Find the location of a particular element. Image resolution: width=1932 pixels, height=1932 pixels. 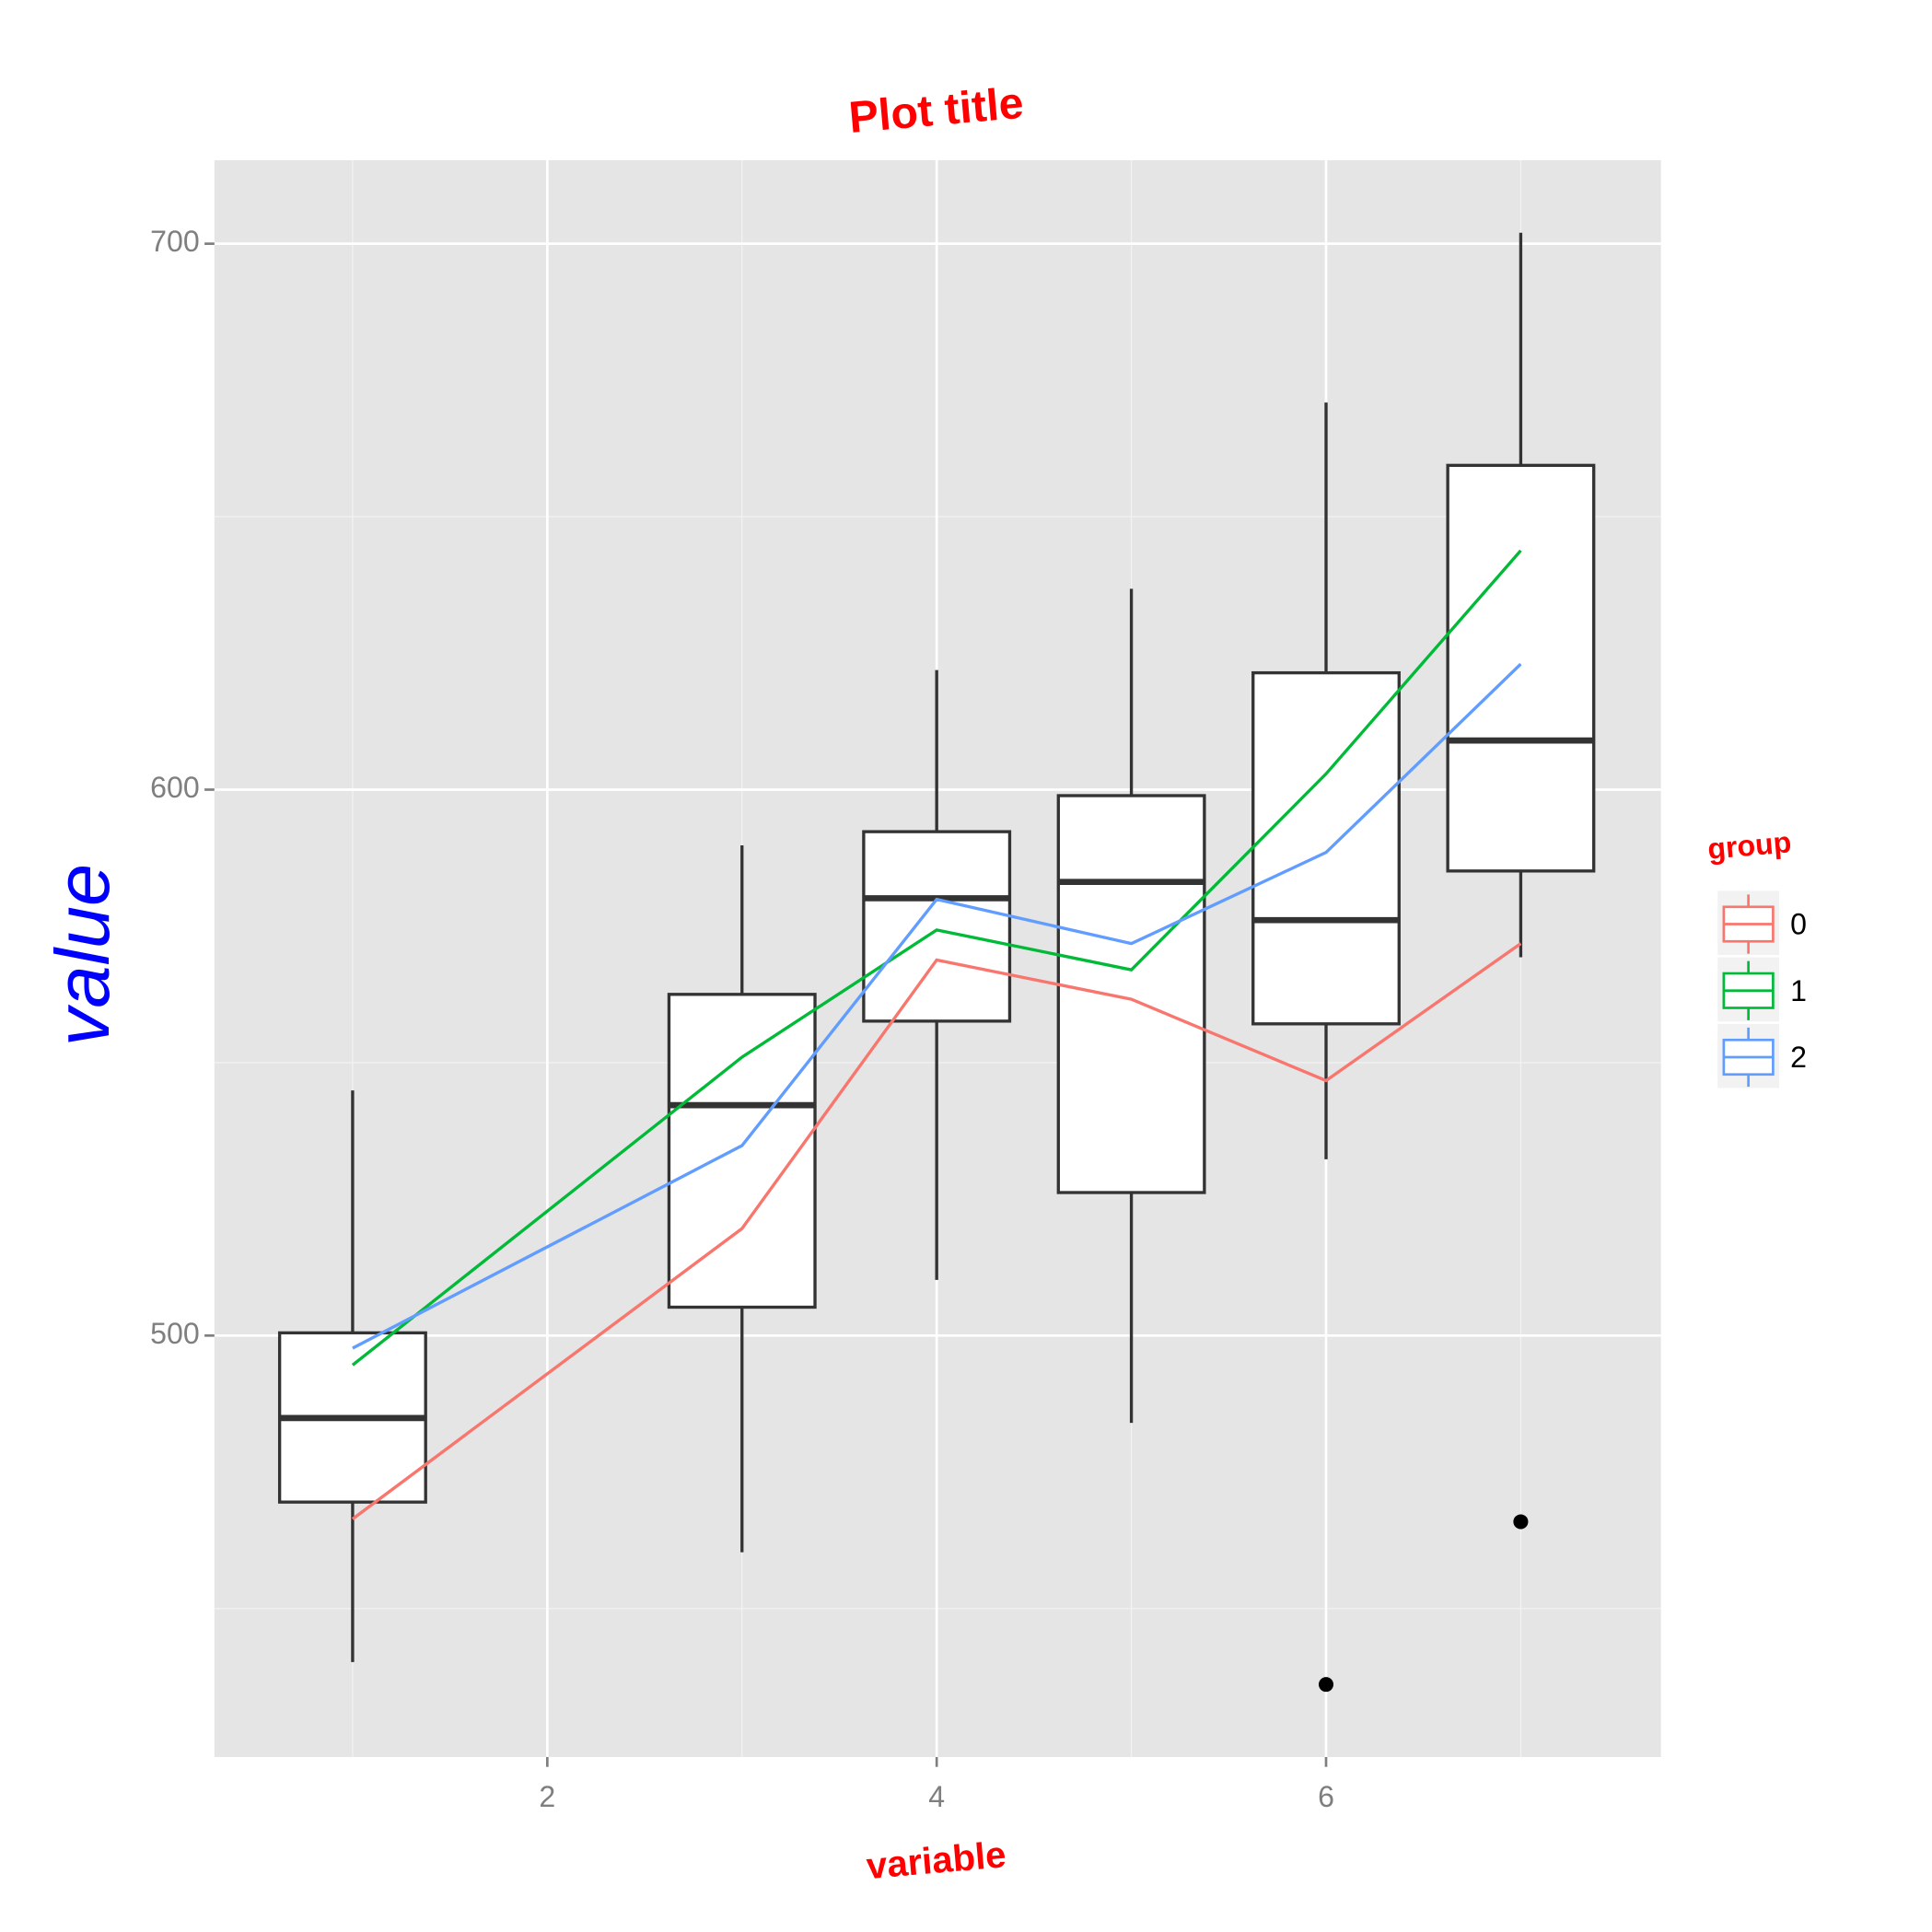

x-axis-title: variable is located at coordinates (936, 1860).